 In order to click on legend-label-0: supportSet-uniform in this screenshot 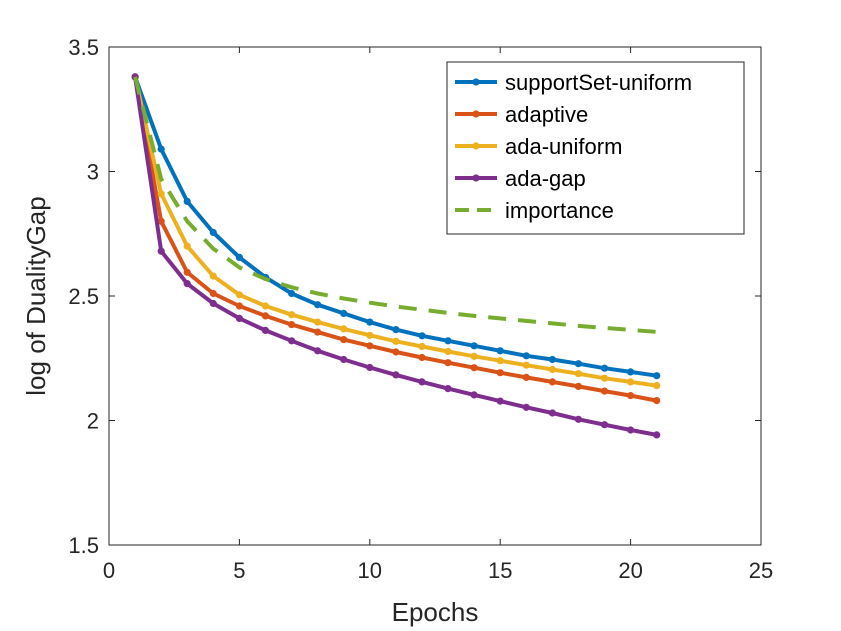, I will do `click(598, 82)`.